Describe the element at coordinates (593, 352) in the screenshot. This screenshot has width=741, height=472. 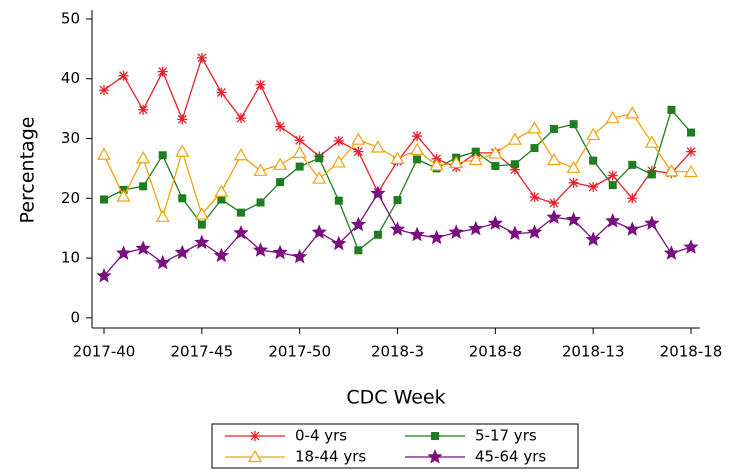
I see `x-tick-label: 2018-13` at that location.